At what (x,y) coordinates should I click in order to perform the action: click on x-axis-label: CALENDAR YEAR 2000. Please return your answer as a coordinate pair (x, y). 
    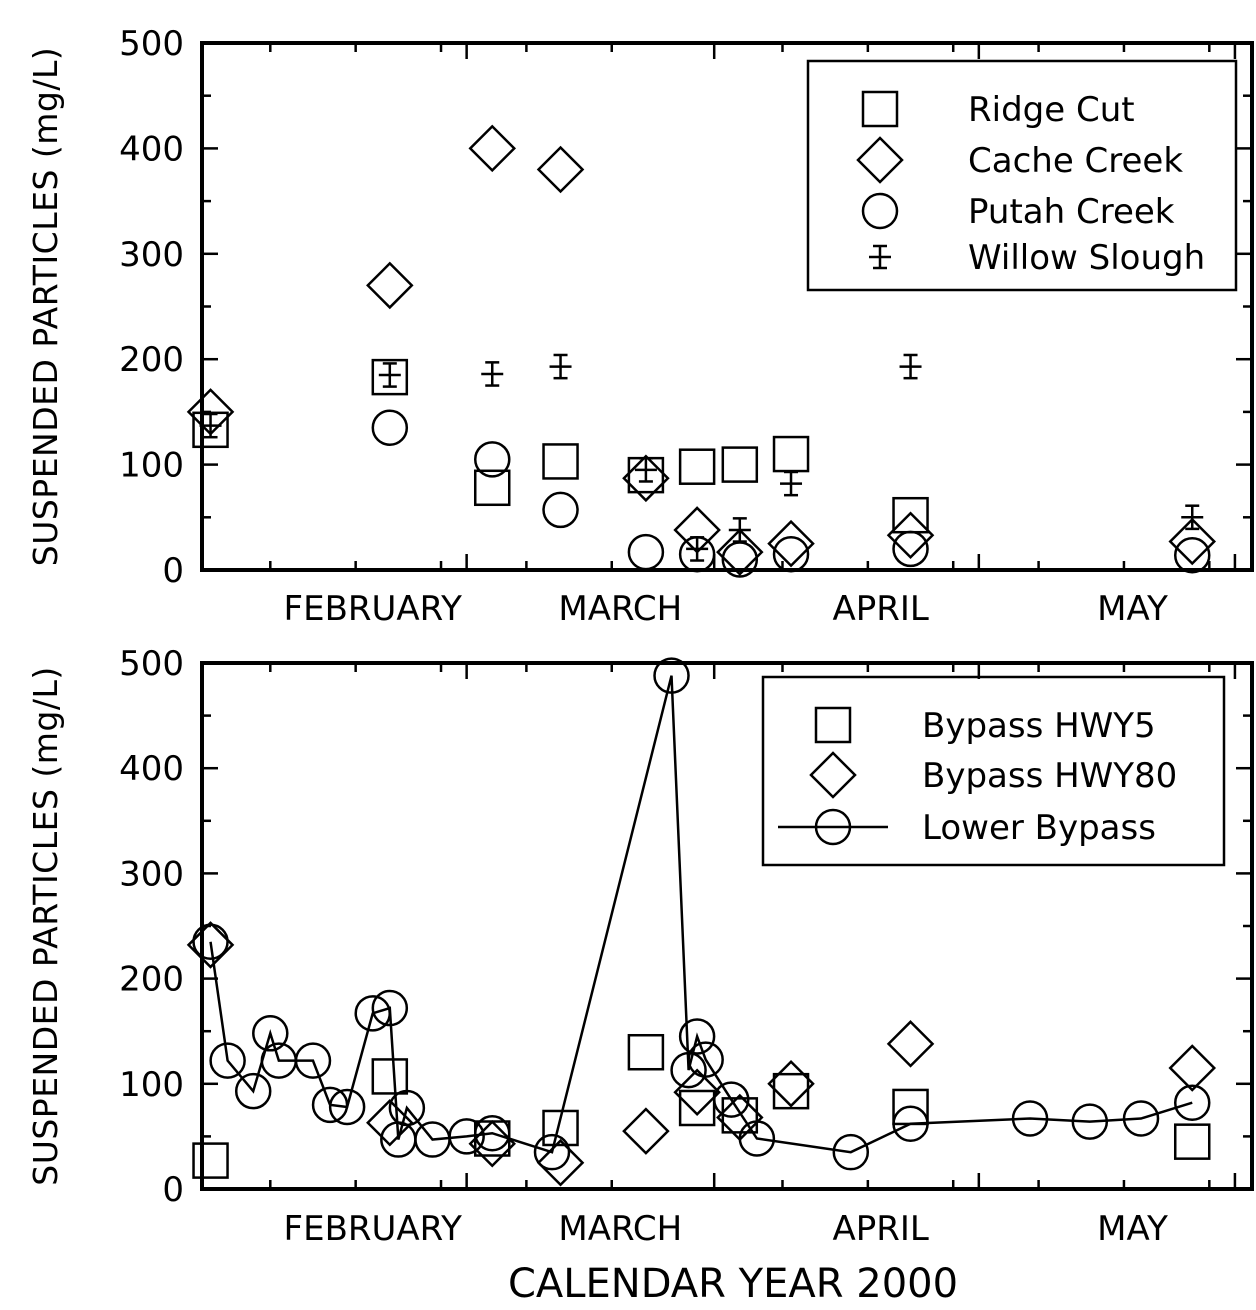
    Looking at the image, I should click on (733, 1284).